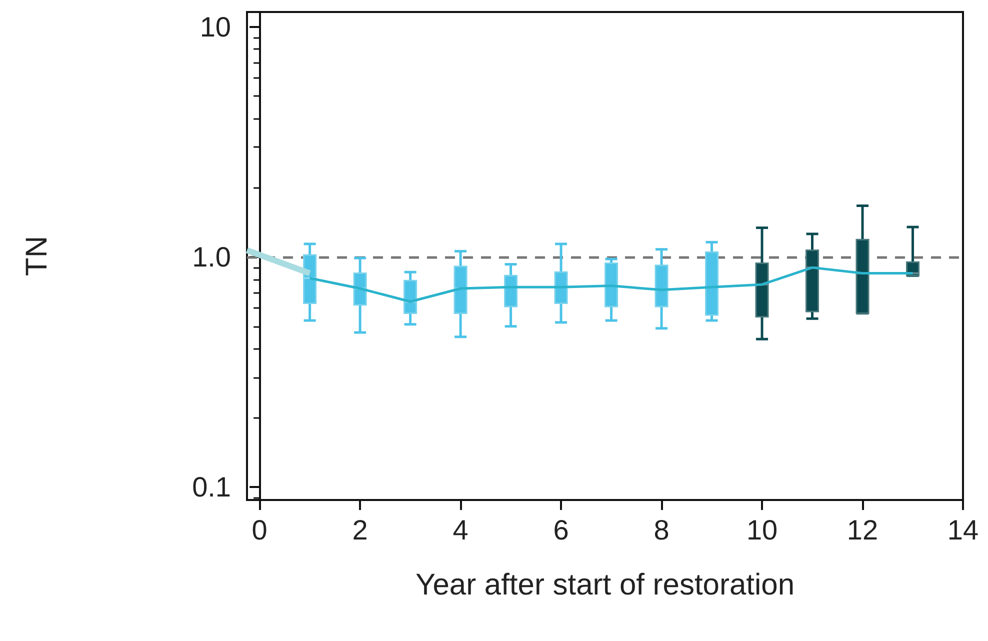 This screenshot has width=988, height=641. What do you see at coordinates (211, 487) in the screenshot?
I see `y-tick-label: 0.1` at bounding box center [211, 487].